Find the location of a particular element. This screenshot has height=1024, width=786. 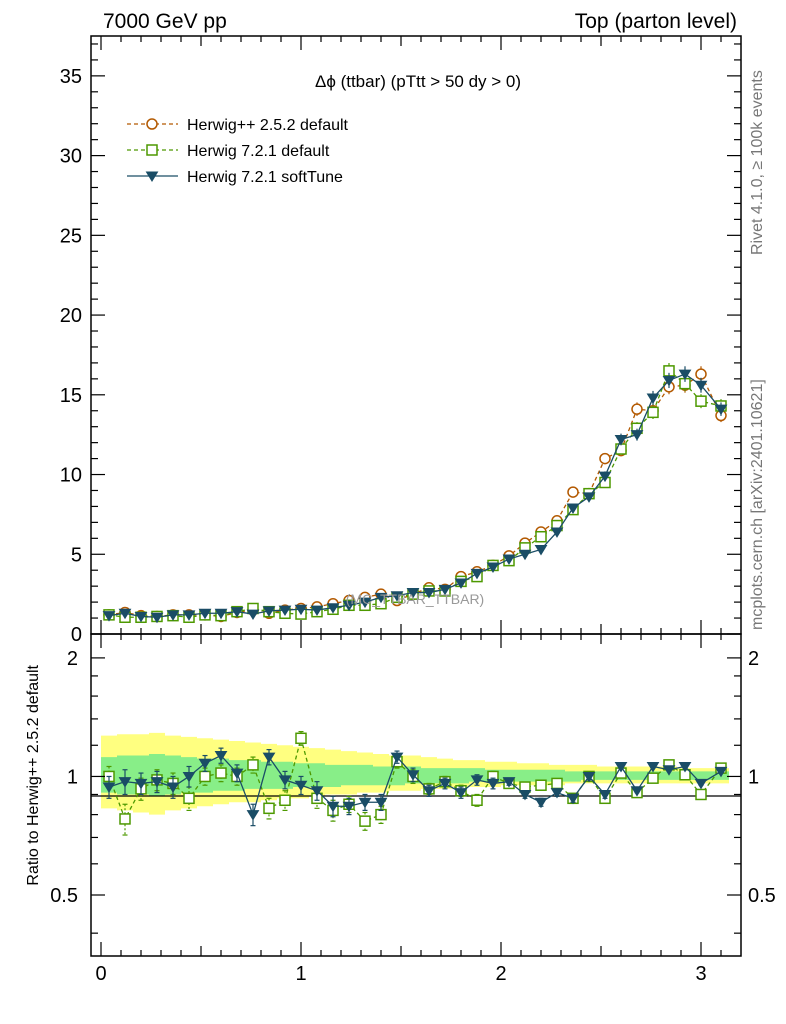

ratio-xtick-label: 2 is located at coordinates (500, 974).